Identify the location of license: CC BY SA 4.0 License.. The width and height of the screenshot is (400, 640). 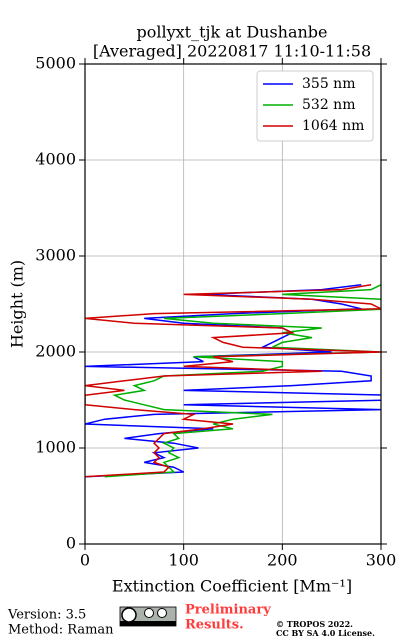
(325, 633).